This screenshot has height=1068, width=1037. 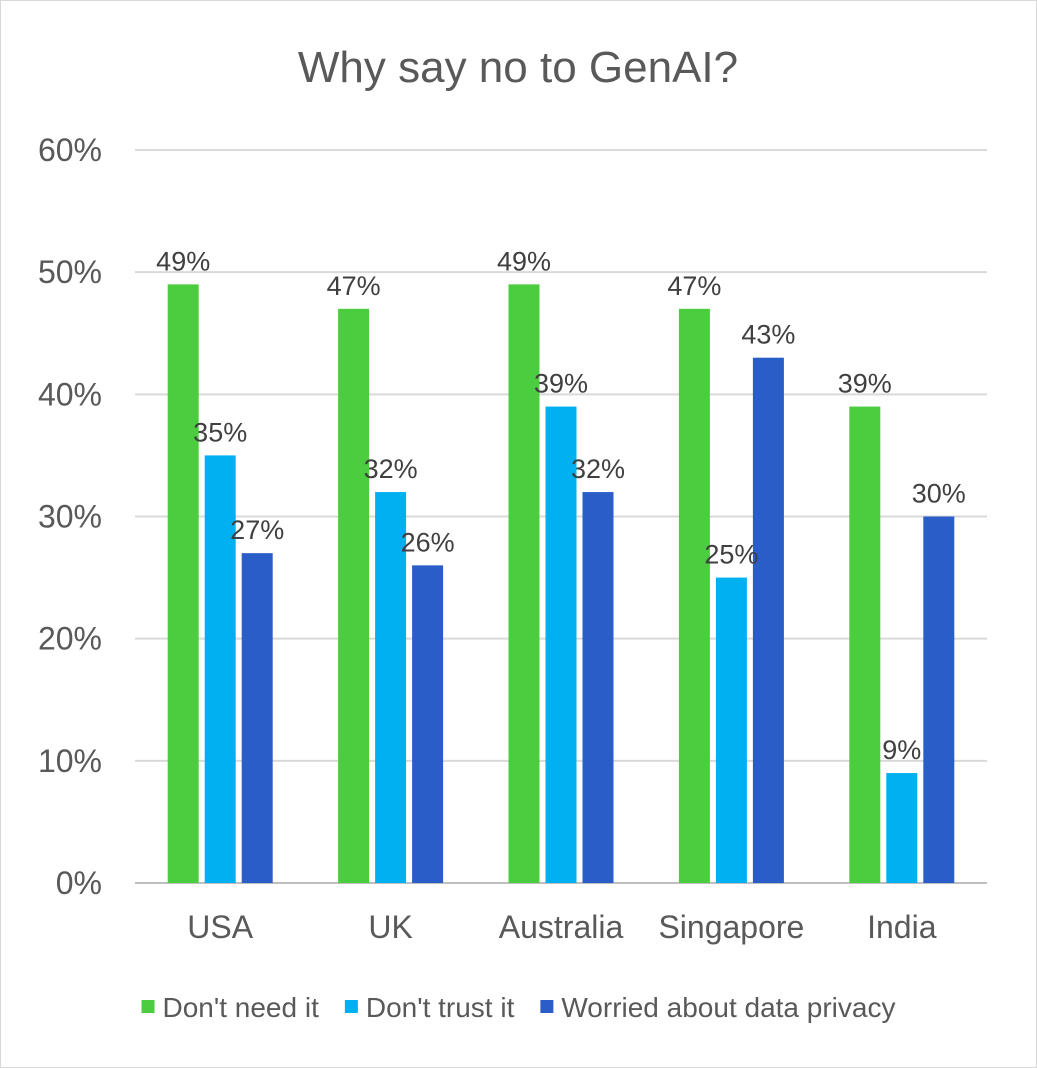 I want to click on x-category-label: Singapore, so click(x=731, y=927).